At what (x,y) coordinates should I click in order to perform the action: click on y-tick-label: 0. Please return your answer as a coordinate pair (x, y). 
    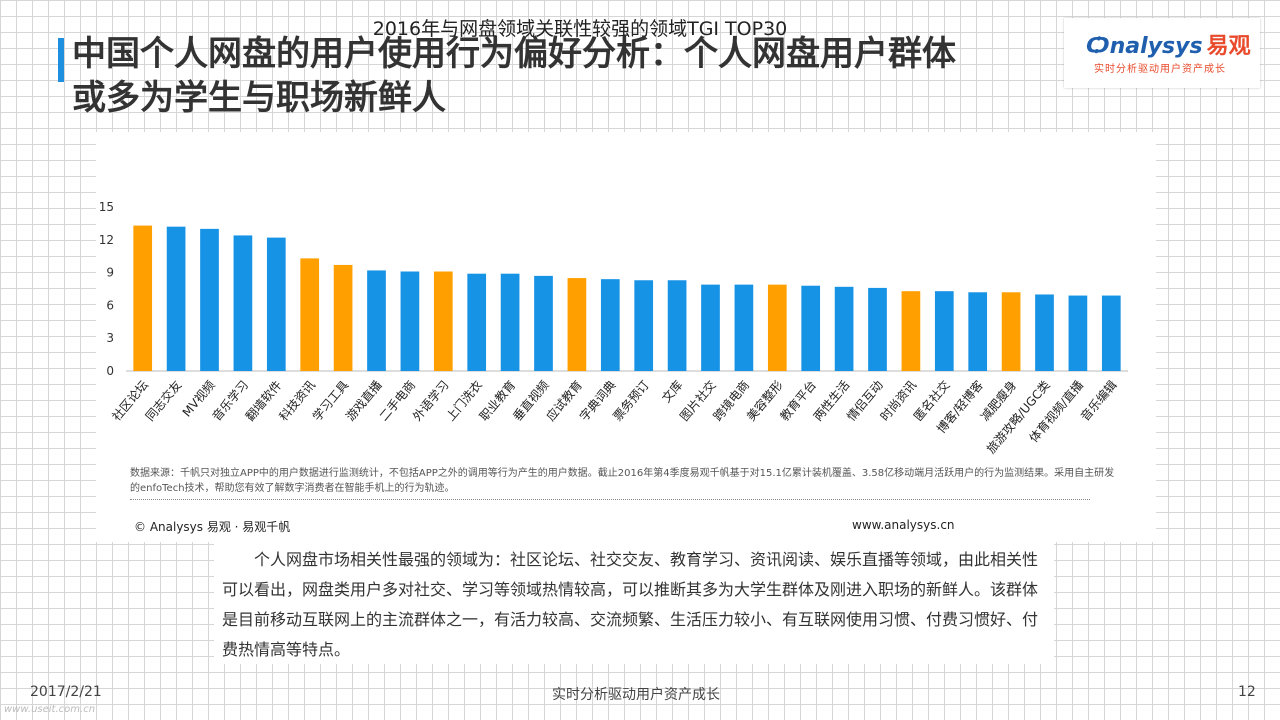
    Looking at the image, I should click on (110, 371).